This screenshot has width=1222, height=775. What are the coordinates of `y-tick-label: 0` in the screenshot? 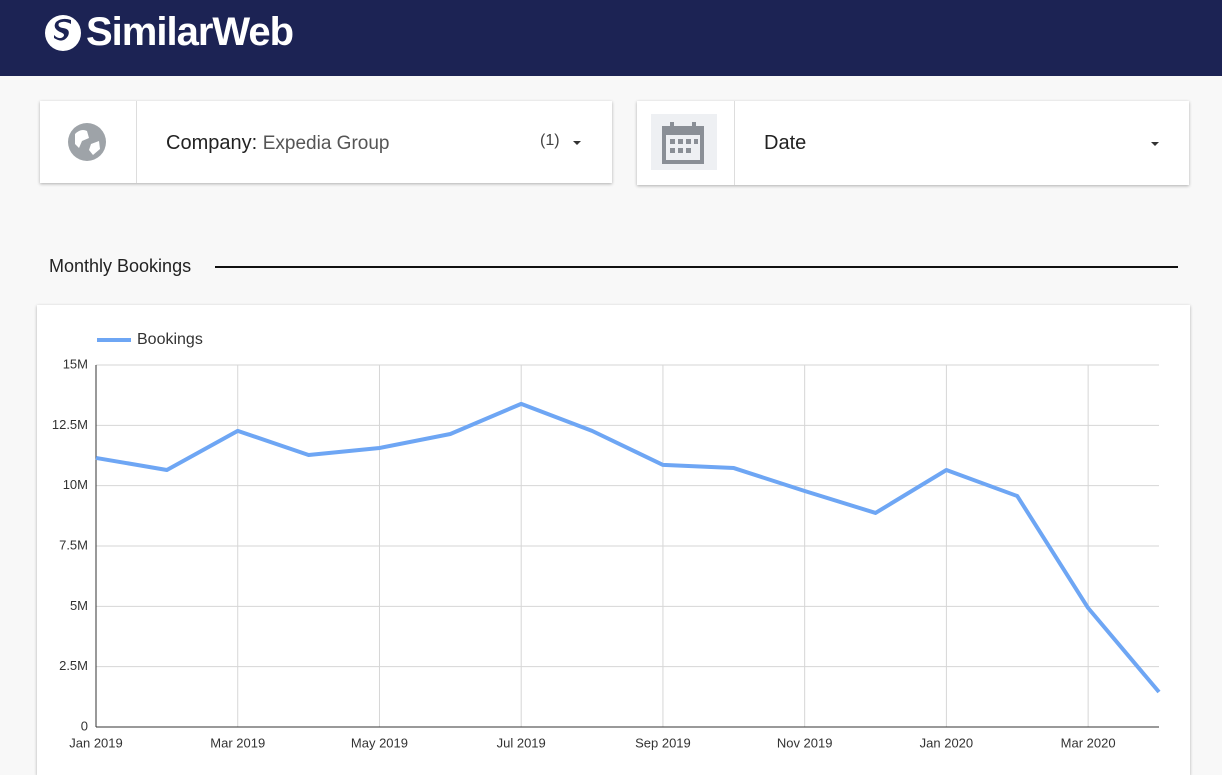 It's located at (84, 725).